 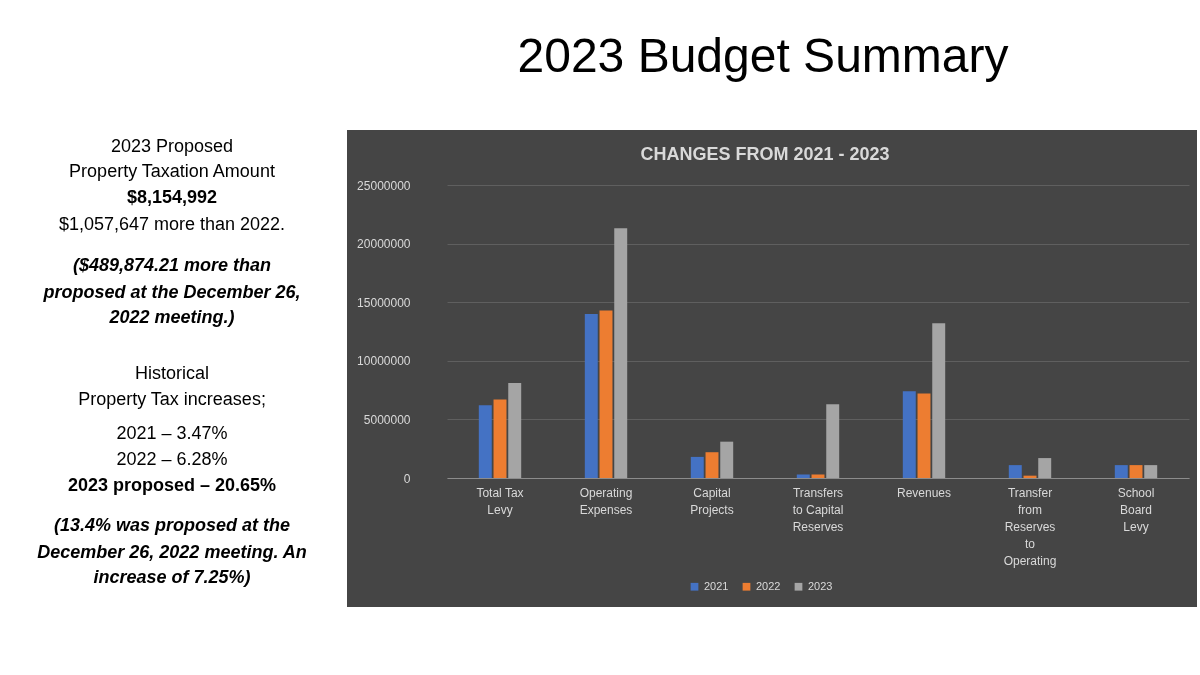 What do you see at coordinates (172, 197) in the screenshot?
I see `text: $8,154,992` at bounding box center [172, 197].